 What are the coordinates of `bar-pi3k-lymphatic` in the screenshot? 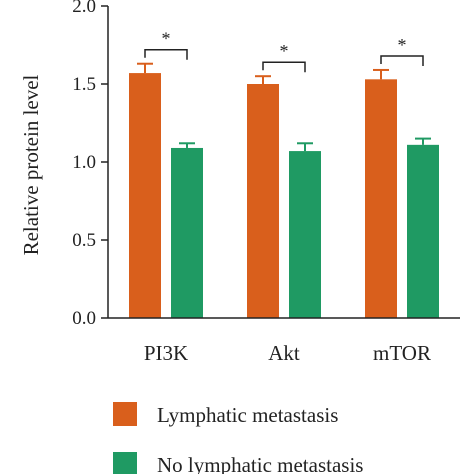 It's located at (145, 195).